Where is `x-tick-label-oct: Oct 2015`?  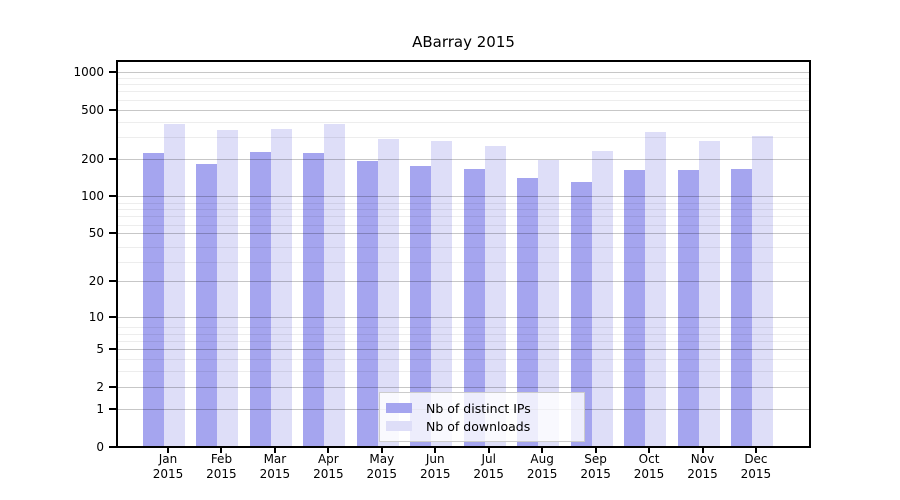 x-tick-label-oct: Oct 2015 is located at coordinates (649, 467).